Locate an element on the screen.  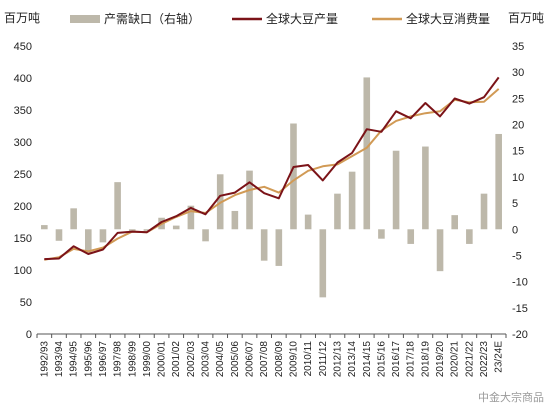
x-tick-label: 2015/16 is located at coordinates (381, 359).